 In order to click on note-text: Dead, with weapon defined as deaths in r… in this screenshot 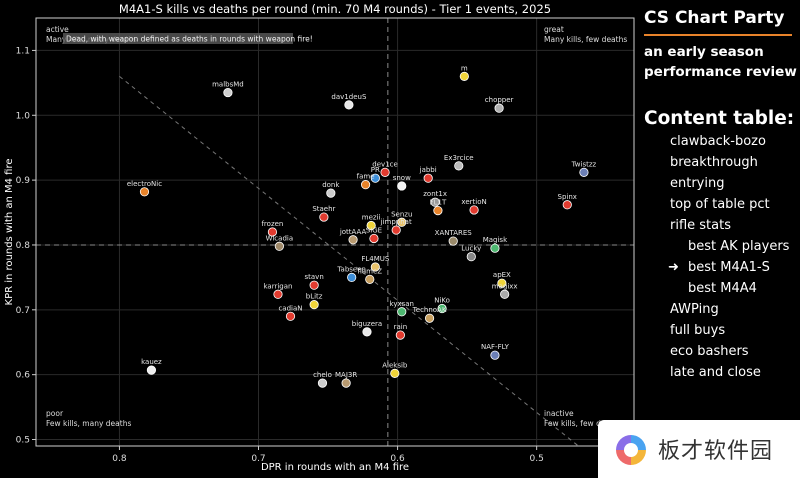, I will do `click(189, 39)`.